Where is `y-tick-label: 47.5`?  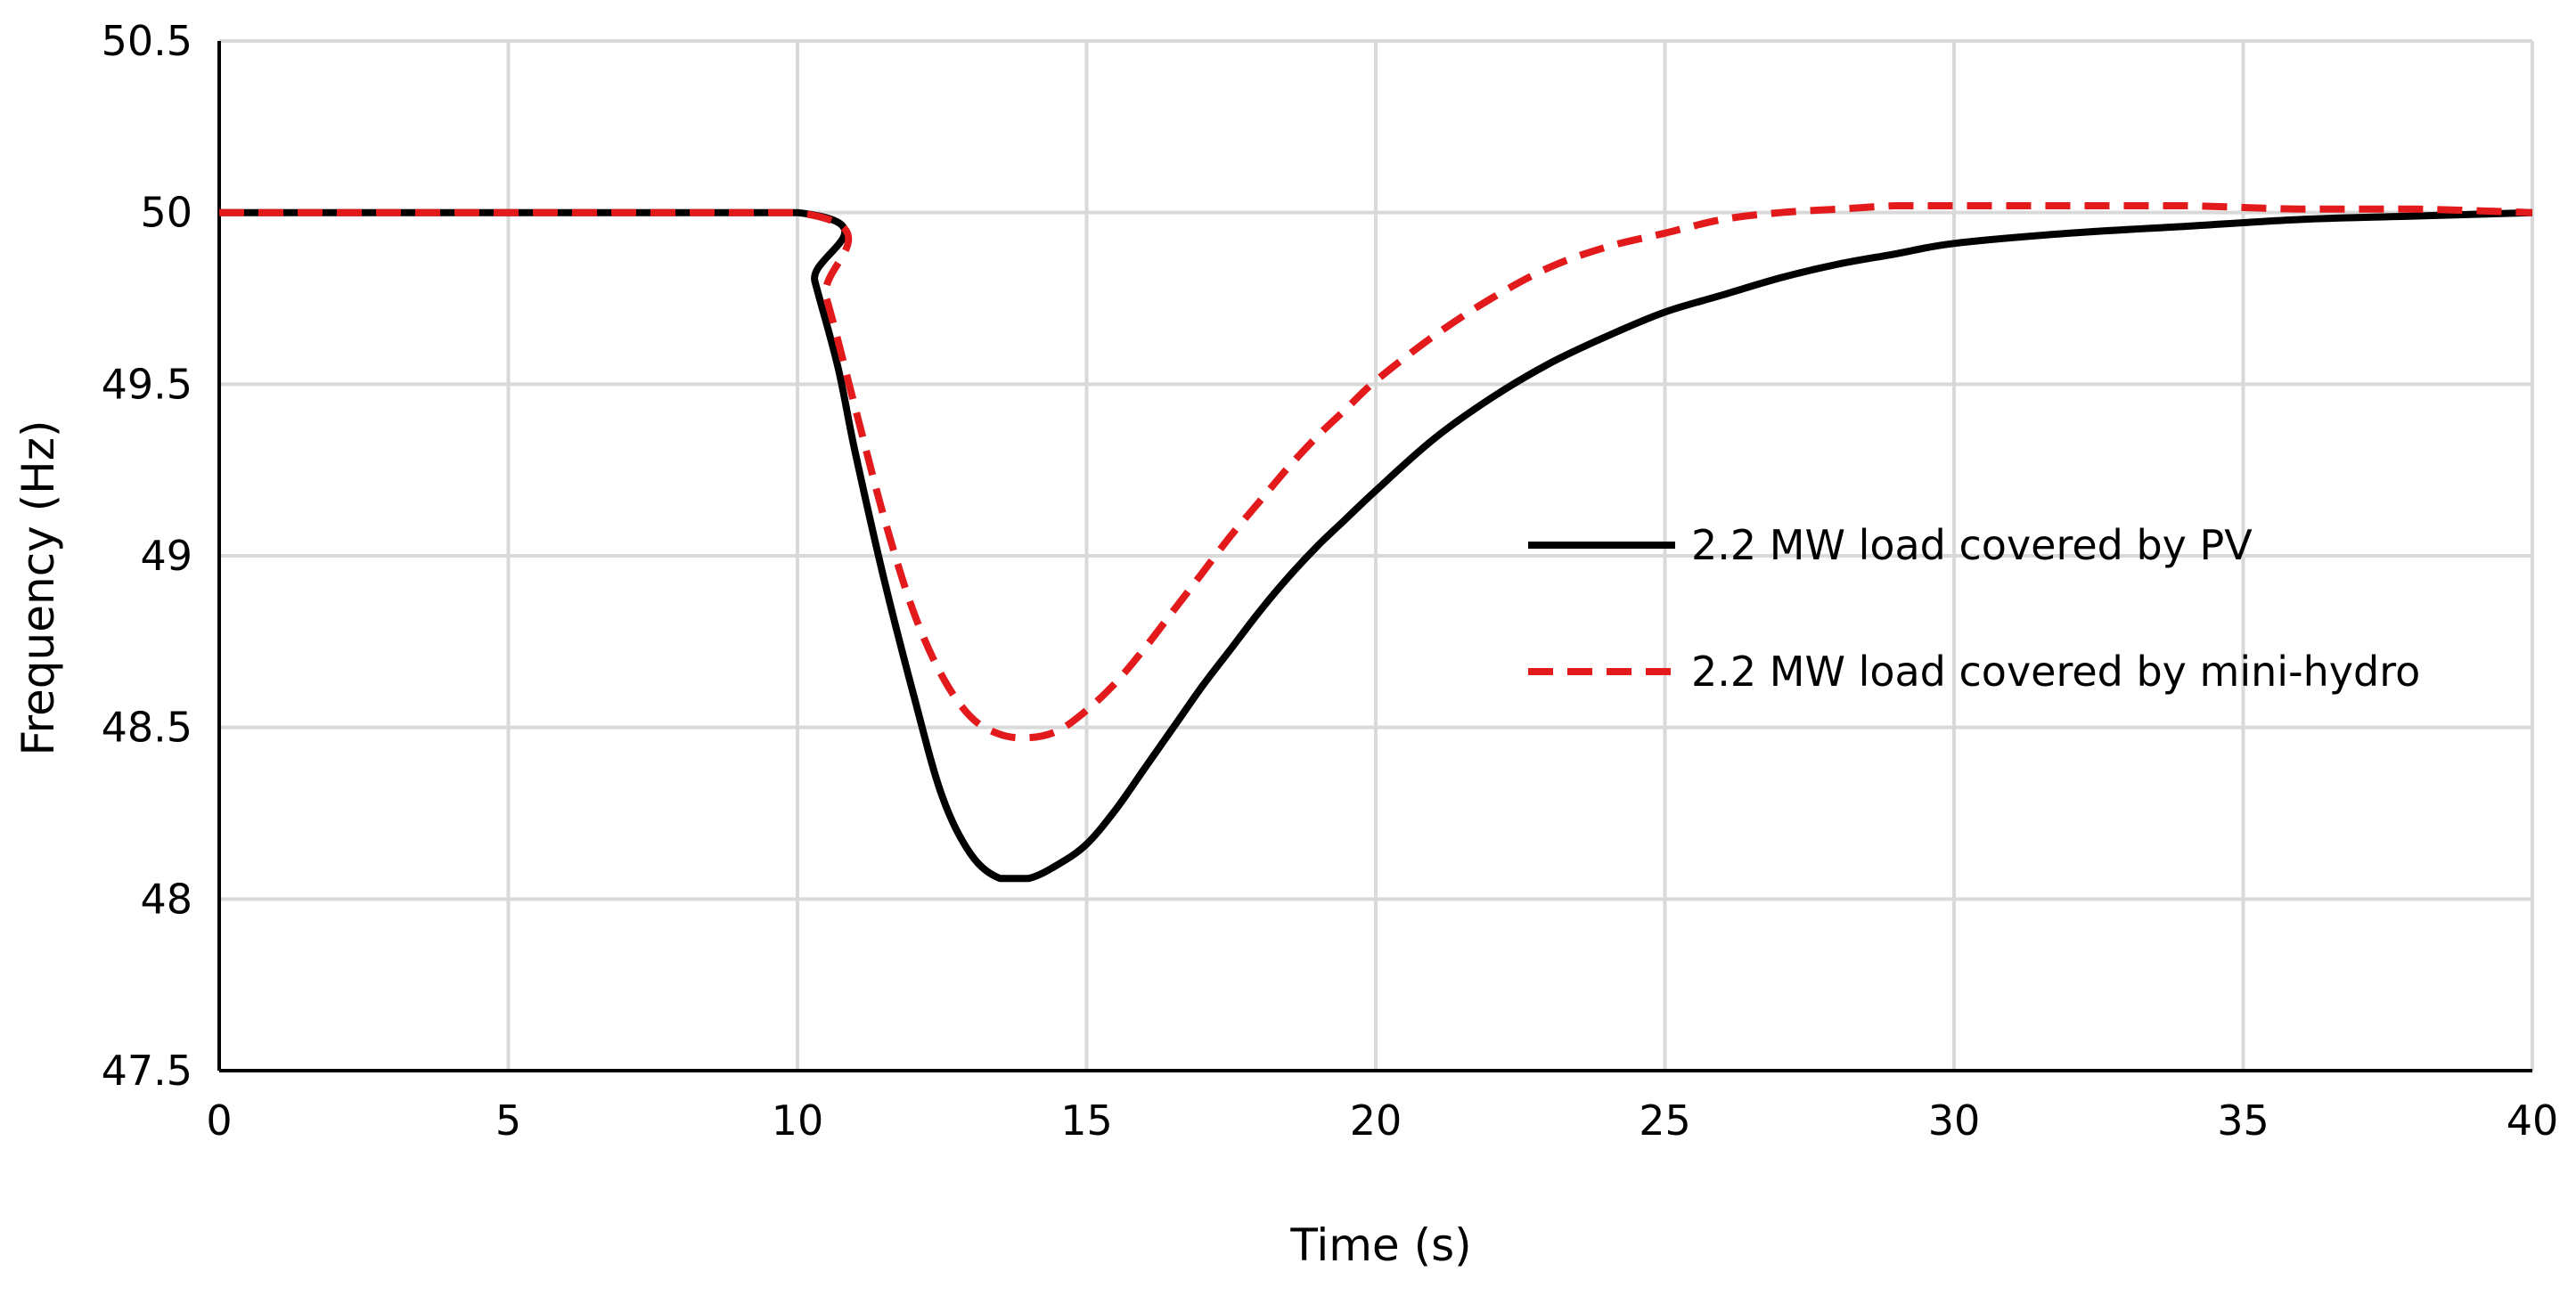
y-tick-label: 47.5 is located at coordinates (147, 1071).